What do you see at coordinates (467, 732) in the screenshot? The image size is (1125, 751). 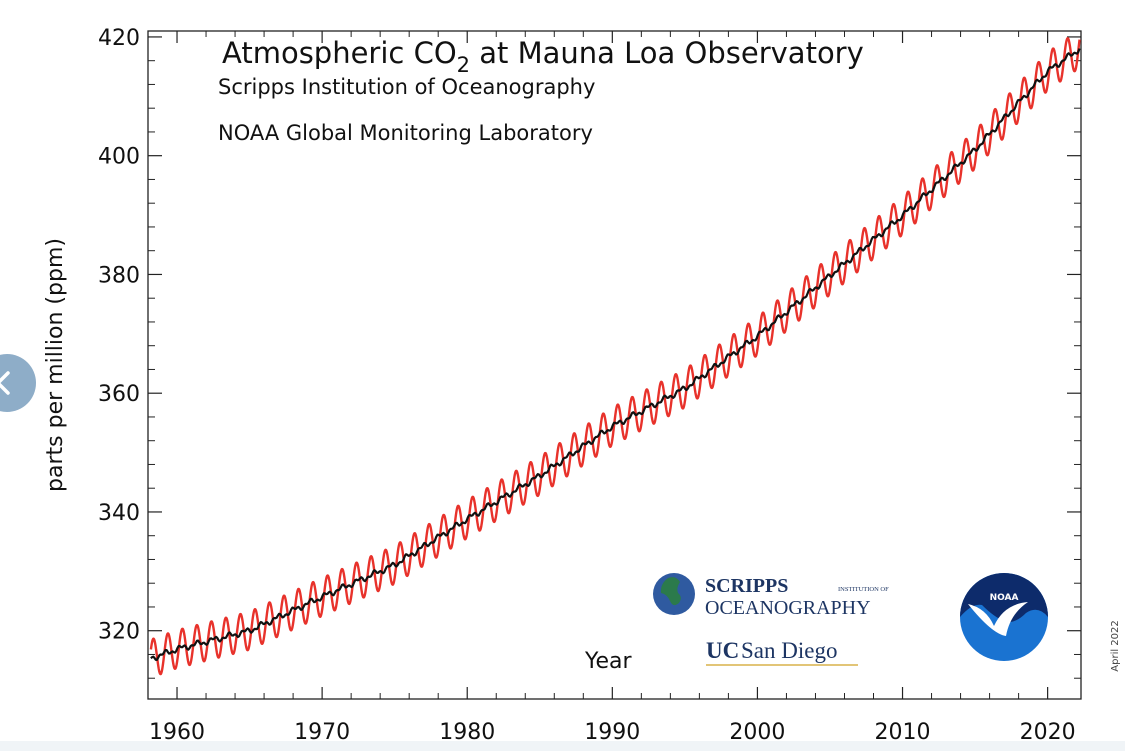 I see `x-tick-label: 1980` at bounding box center [467, 732].